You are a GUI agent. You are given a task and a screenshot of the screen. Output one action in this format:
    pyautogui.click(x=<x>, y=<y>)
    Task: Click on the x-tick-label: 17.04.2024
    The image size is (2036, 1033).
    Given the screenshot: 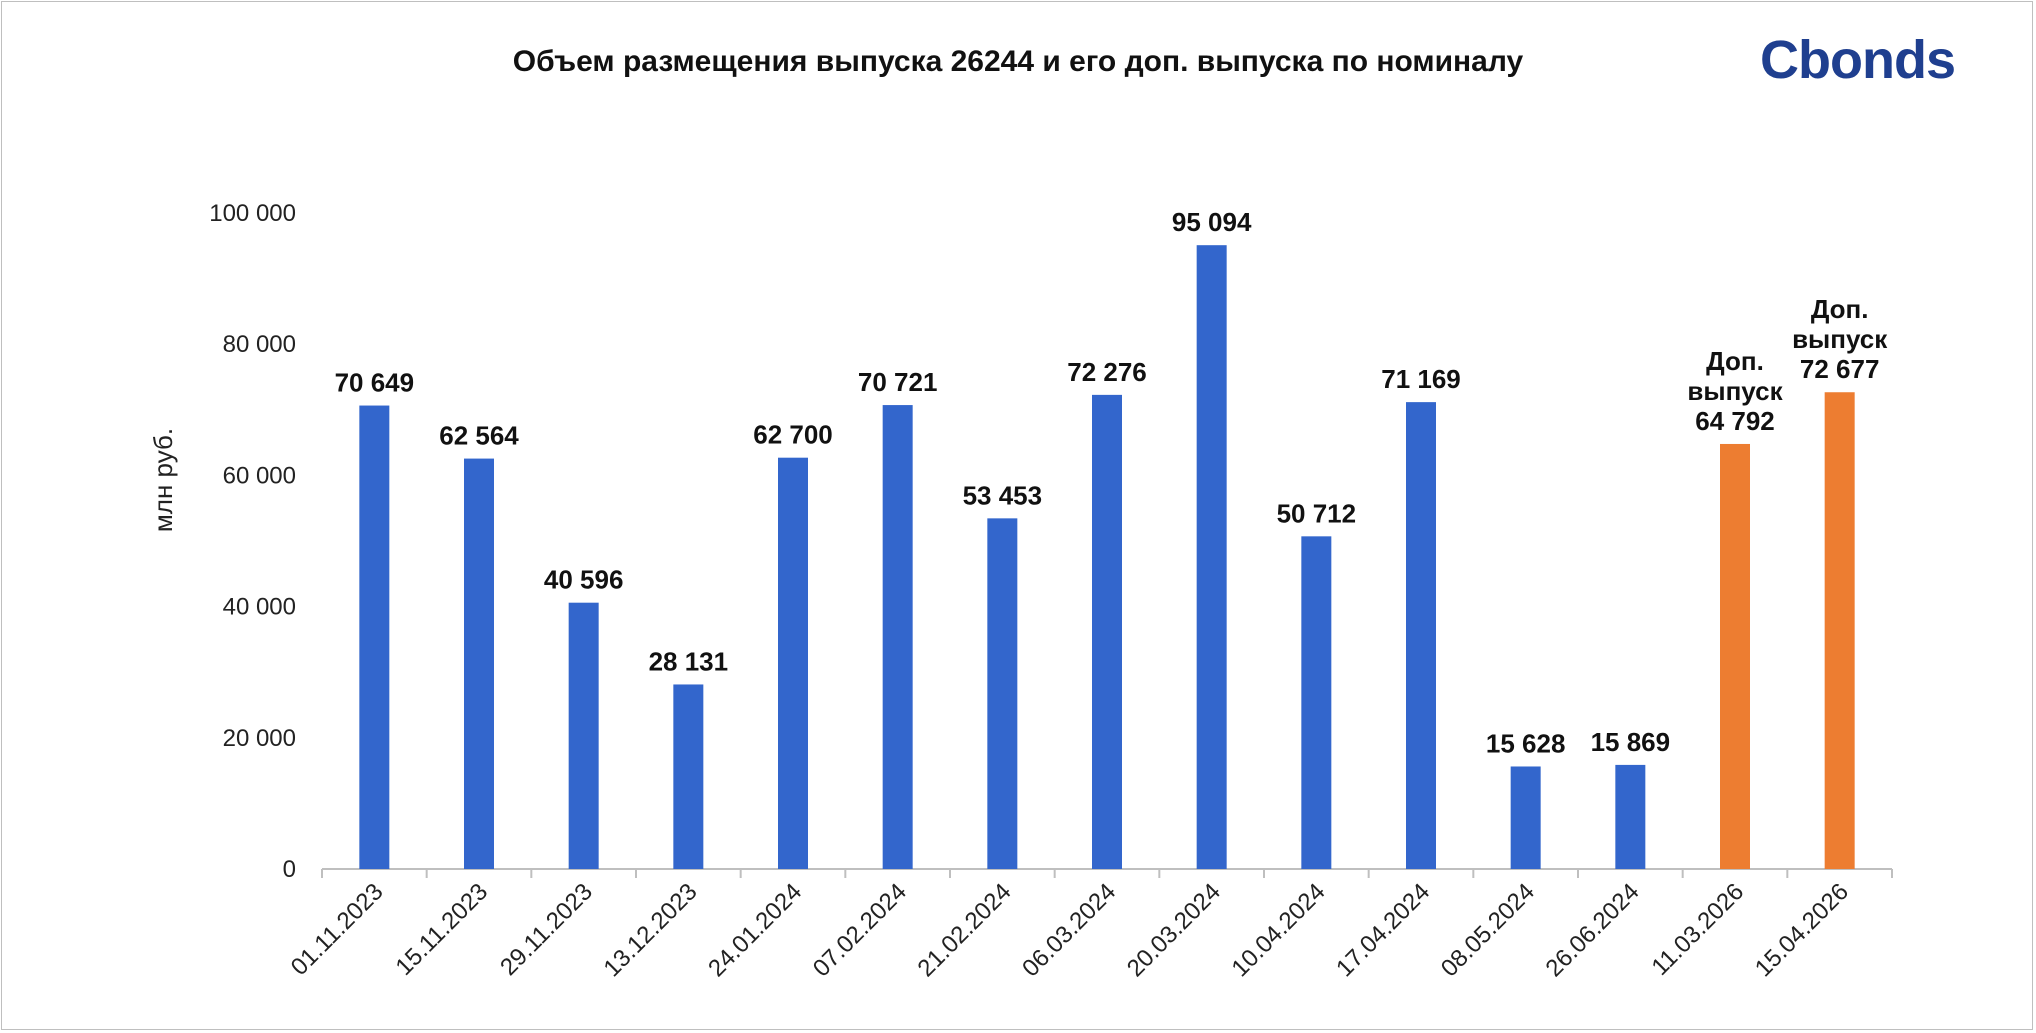 What is the action you would take?
    pyautogui.click(x=1383, y=930)
    